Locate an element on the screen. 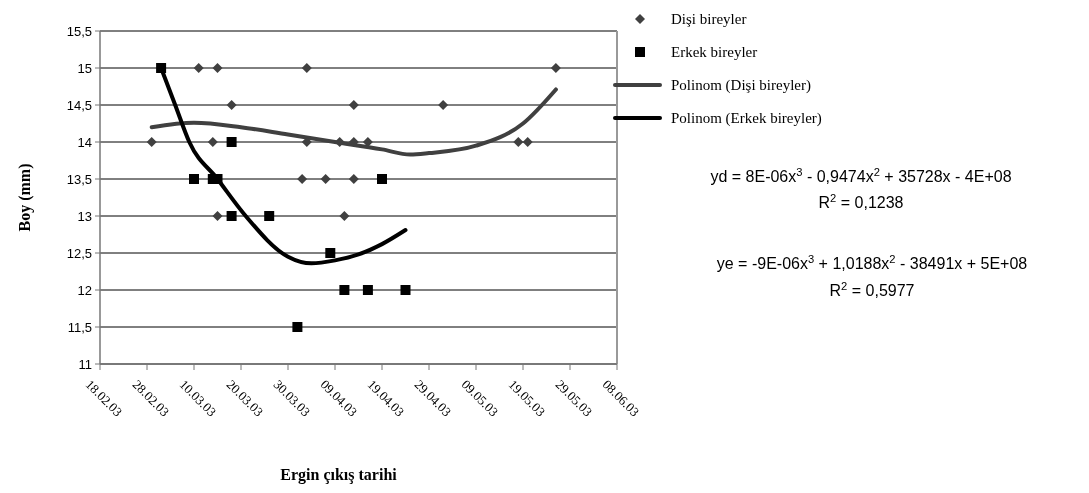  legend-label: Polinom (Erkek bireyler) is located at coordinates (746, 119).